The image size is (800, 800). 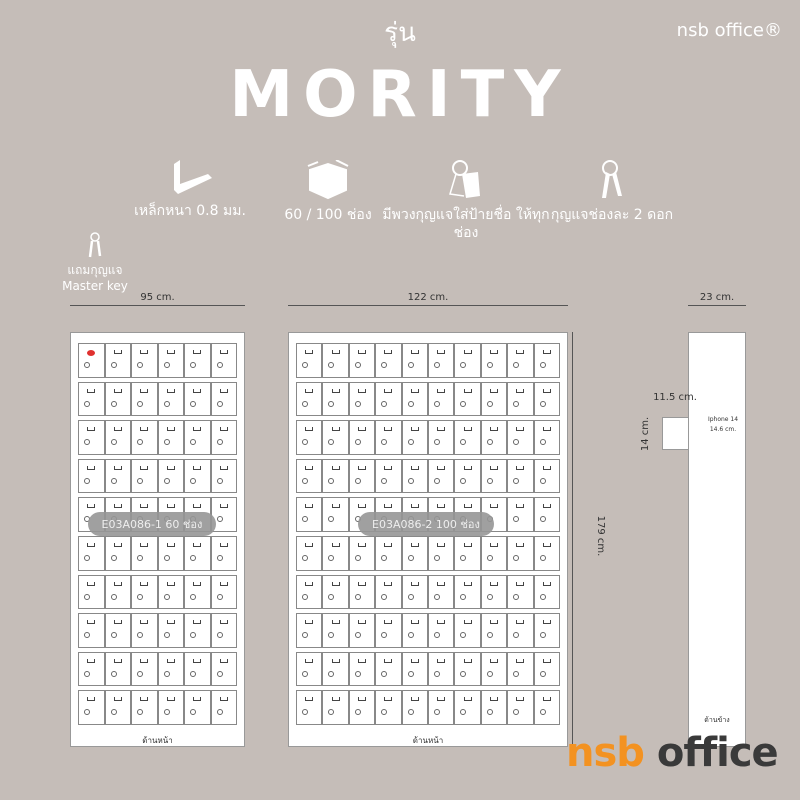 What do you see at coordinates (400, 95) in the screenshot?
I see `model-title: MORITY` at bounding box center [400, 95].